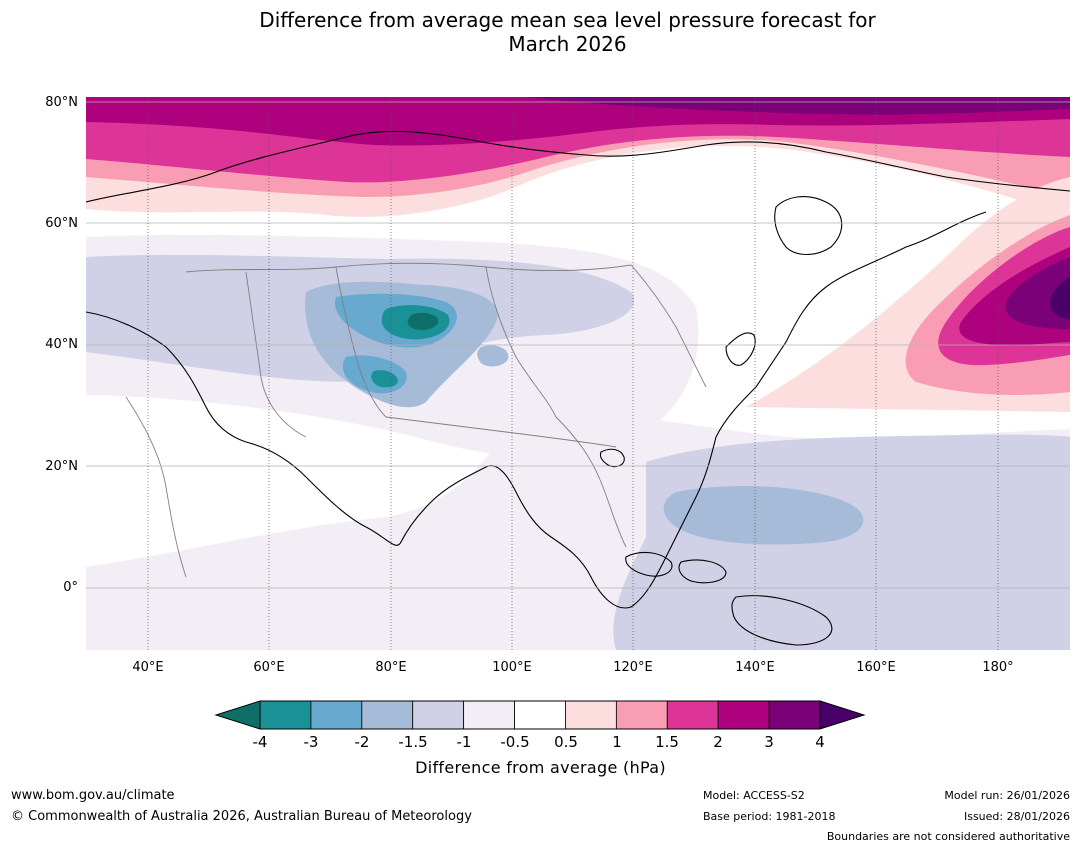 The width and height of the screenshot is (1081, 850). What do you see at coordinates (1016, 816) in the screenshot?
I see `issued-date: Issued: 28/01/2026` at bounding box center [1016, 816].